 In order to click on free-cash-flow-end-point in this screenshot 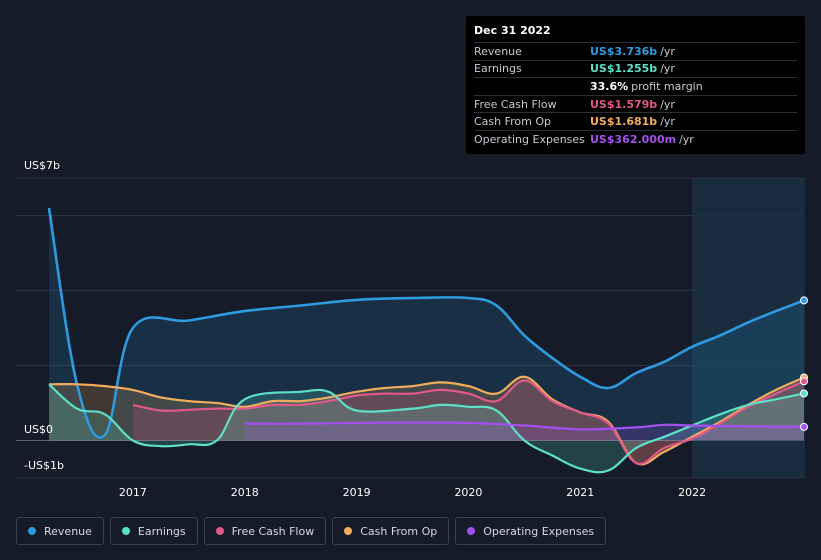, I will do `click(804, 381)`.